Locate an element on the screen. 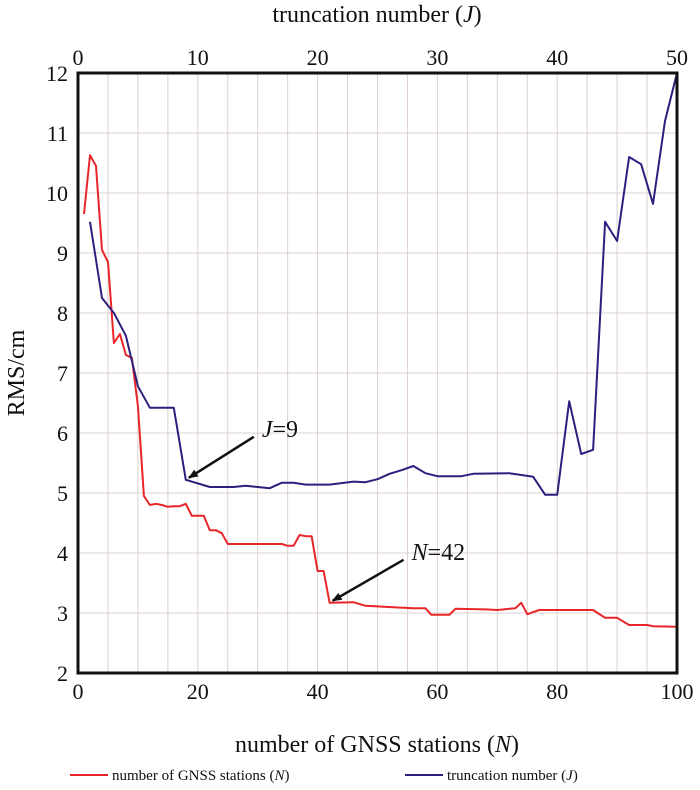  x-tick-label: 20 is located at coordinates (198, 691).